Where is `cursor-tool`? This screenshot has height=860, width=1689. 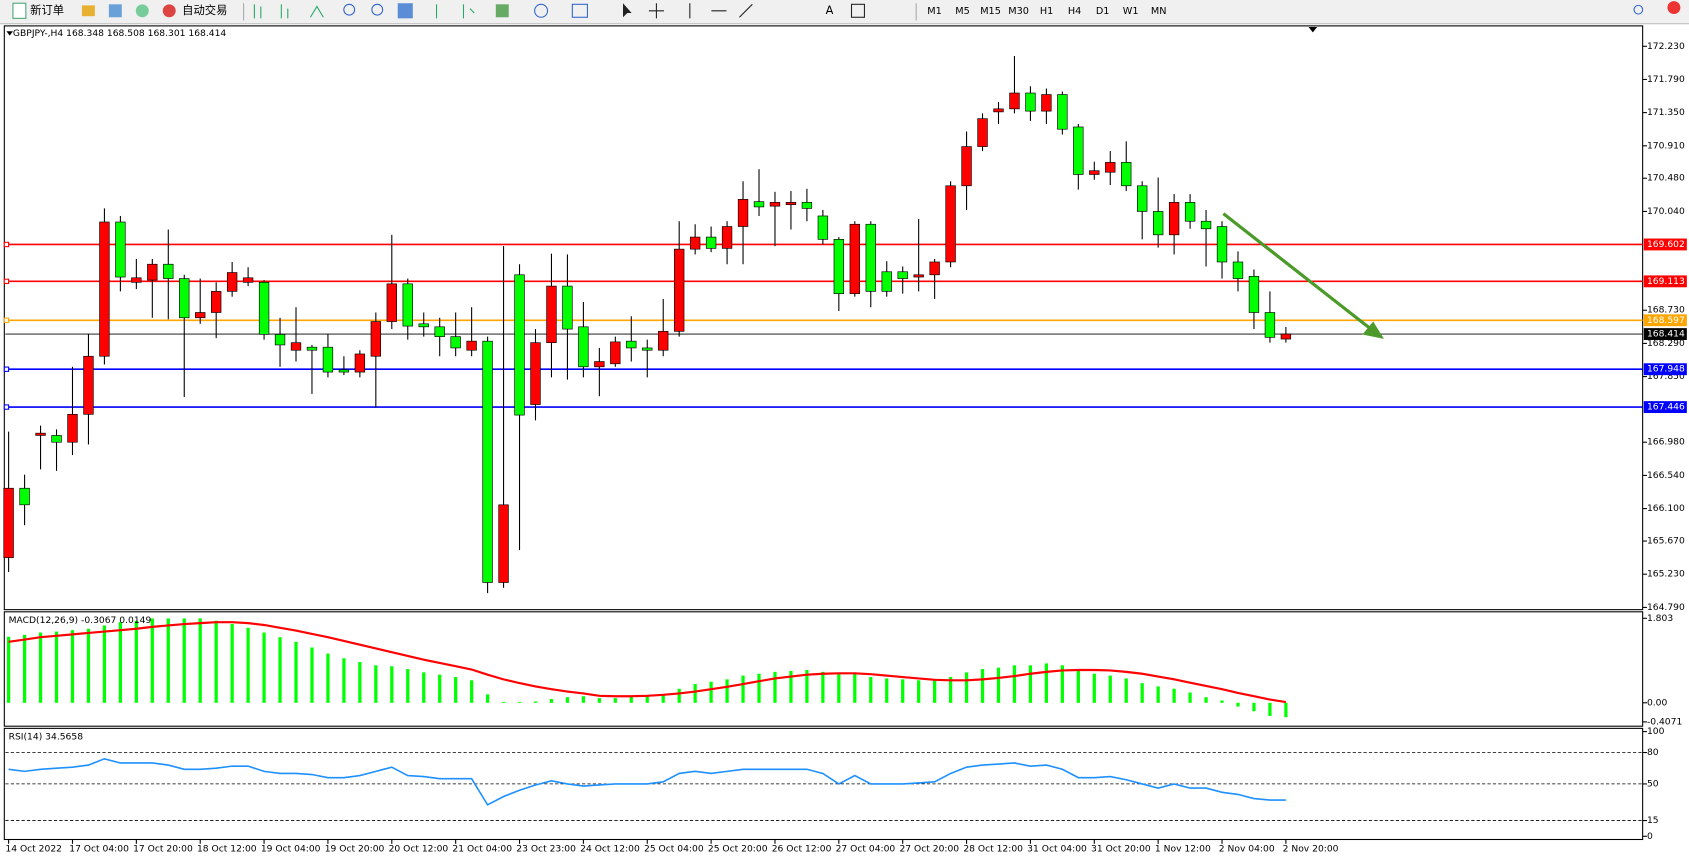
cursor-tool is located at coordinates (627, 10).